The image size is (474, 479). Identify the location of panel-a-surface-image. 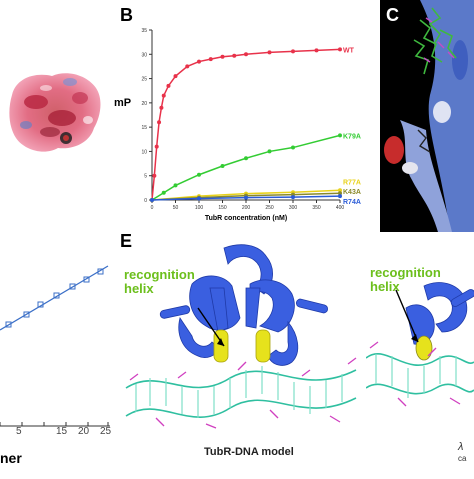
(55, 107).